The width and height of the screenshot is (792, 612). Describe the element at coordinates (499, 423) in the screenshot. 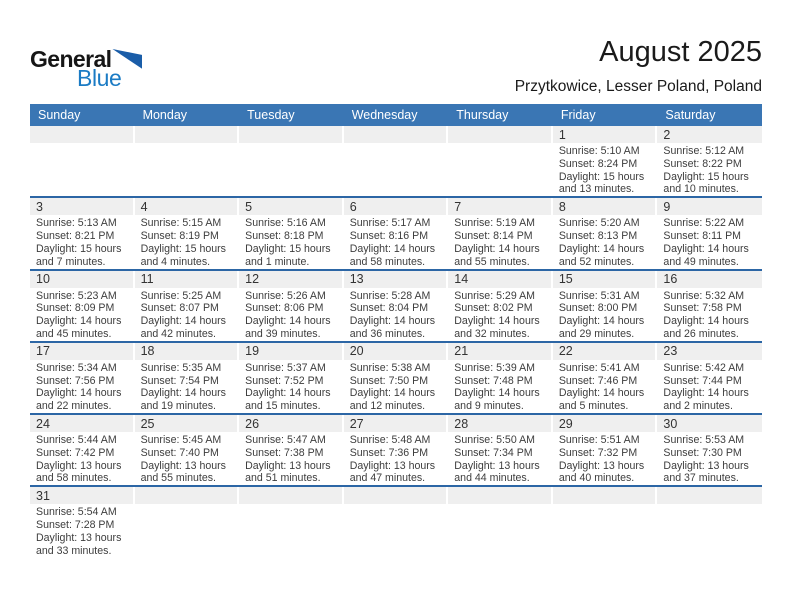

I see `day-number-strip: 28` at that location.